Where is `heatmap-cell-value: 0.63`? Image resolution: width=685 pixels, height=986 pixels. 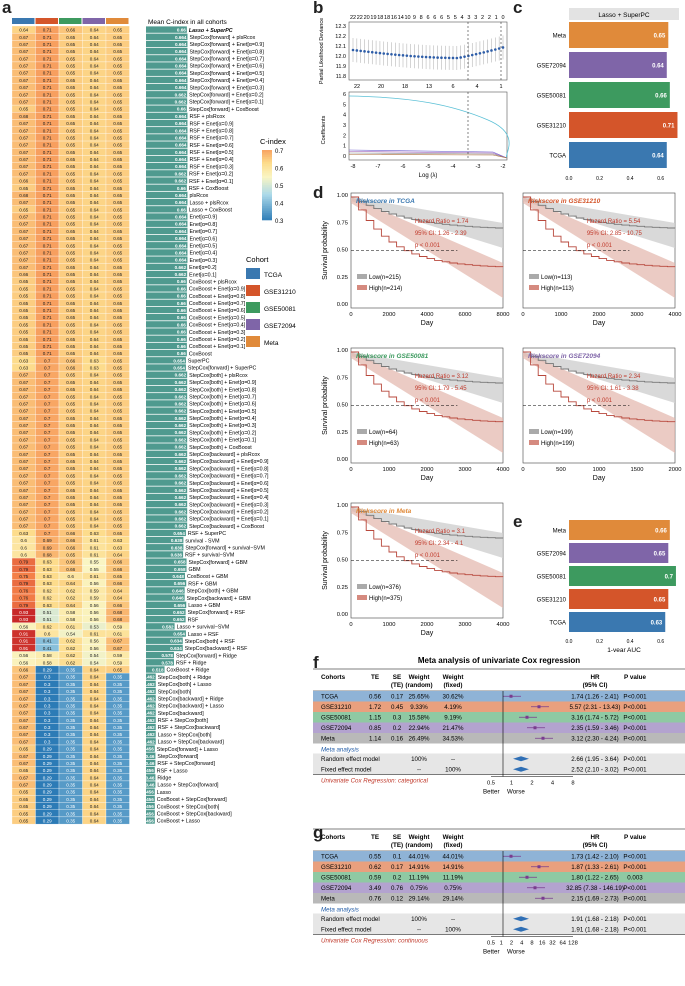
heatmap-cell-value: 0.63 is located at coordinates (94, 533).